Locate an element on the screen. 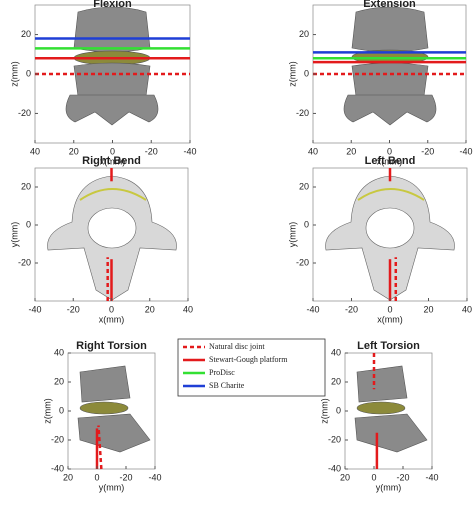 This screenshot has width=474, height=507. legend-label: Natural disc joint is located at coordinates (237, 346).